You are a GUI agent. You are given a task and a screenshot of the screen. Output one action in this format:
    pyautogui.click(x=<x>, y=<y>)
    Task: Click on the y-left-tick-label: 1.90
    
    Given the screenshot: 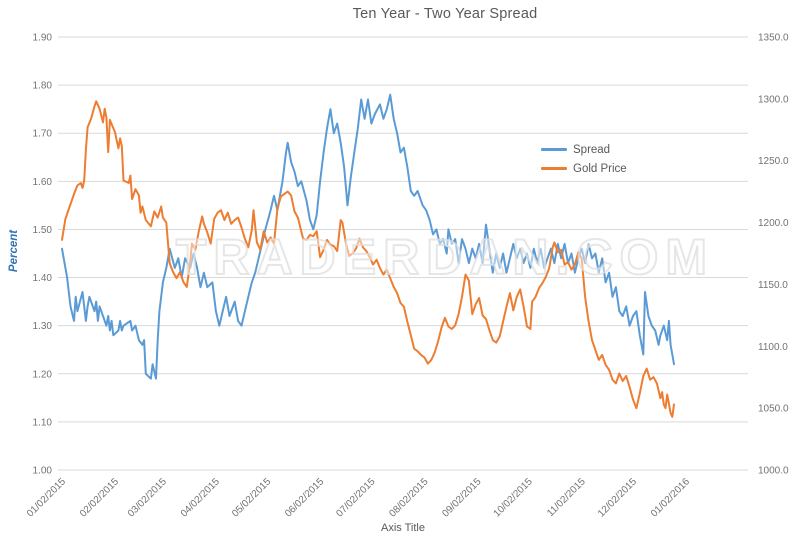 What is the action you would take?
    pyautogui.click(x=43, y=38)
    